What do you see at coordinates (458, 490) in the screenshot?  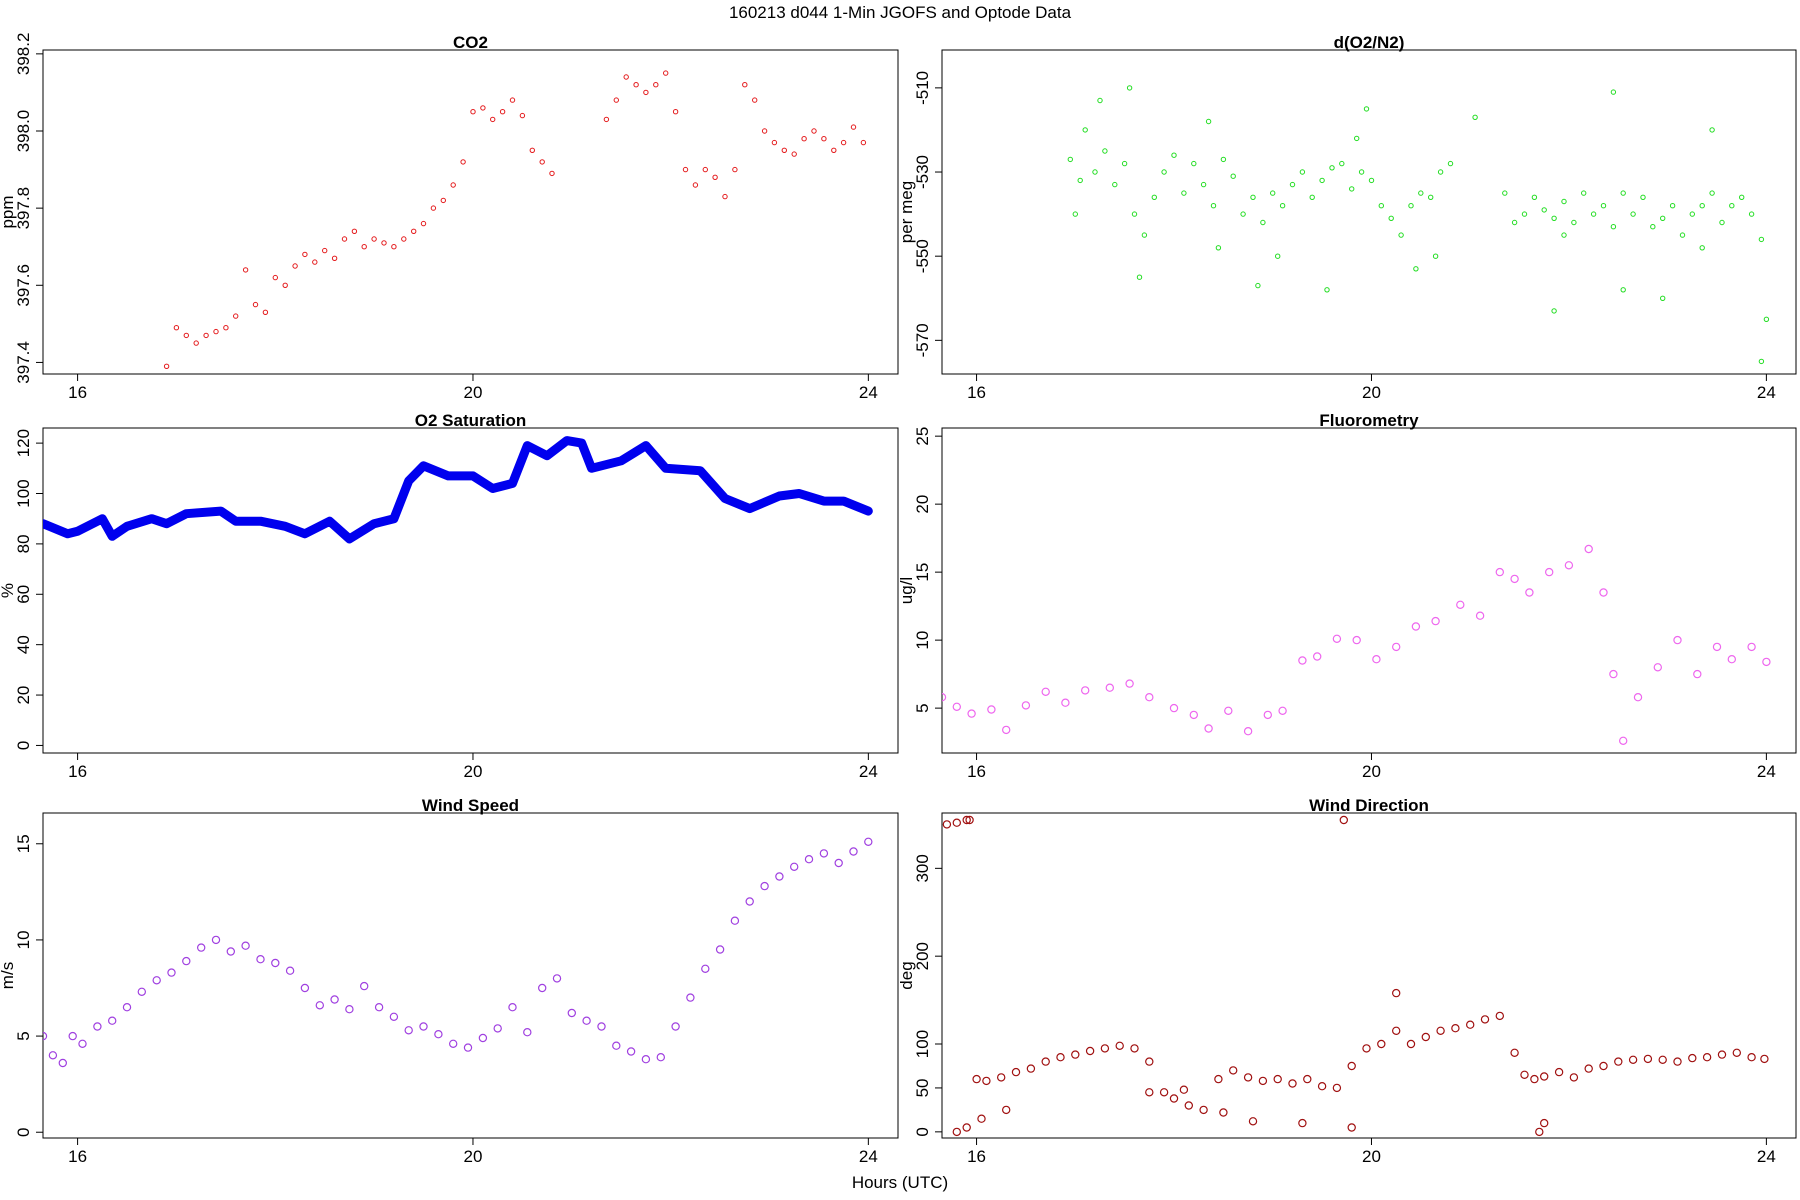 I see `series-line` at bounding box center [458, 490].